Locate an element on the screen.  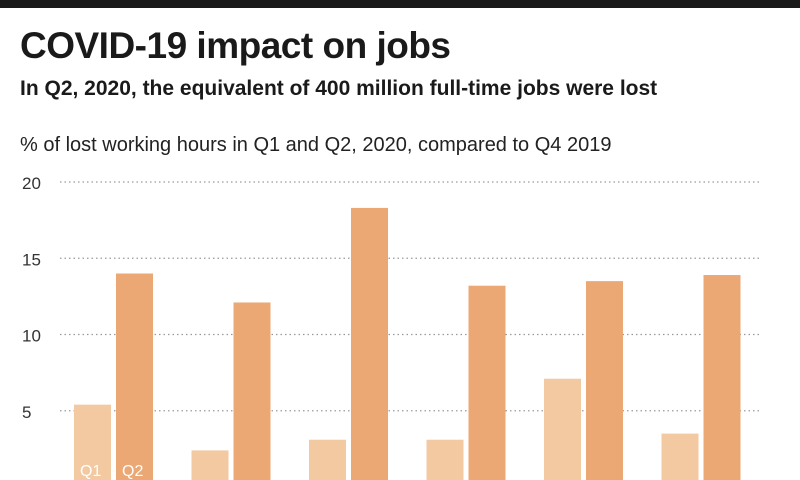
y-tick-label-5: 5 is located at coordinates (26, 412).